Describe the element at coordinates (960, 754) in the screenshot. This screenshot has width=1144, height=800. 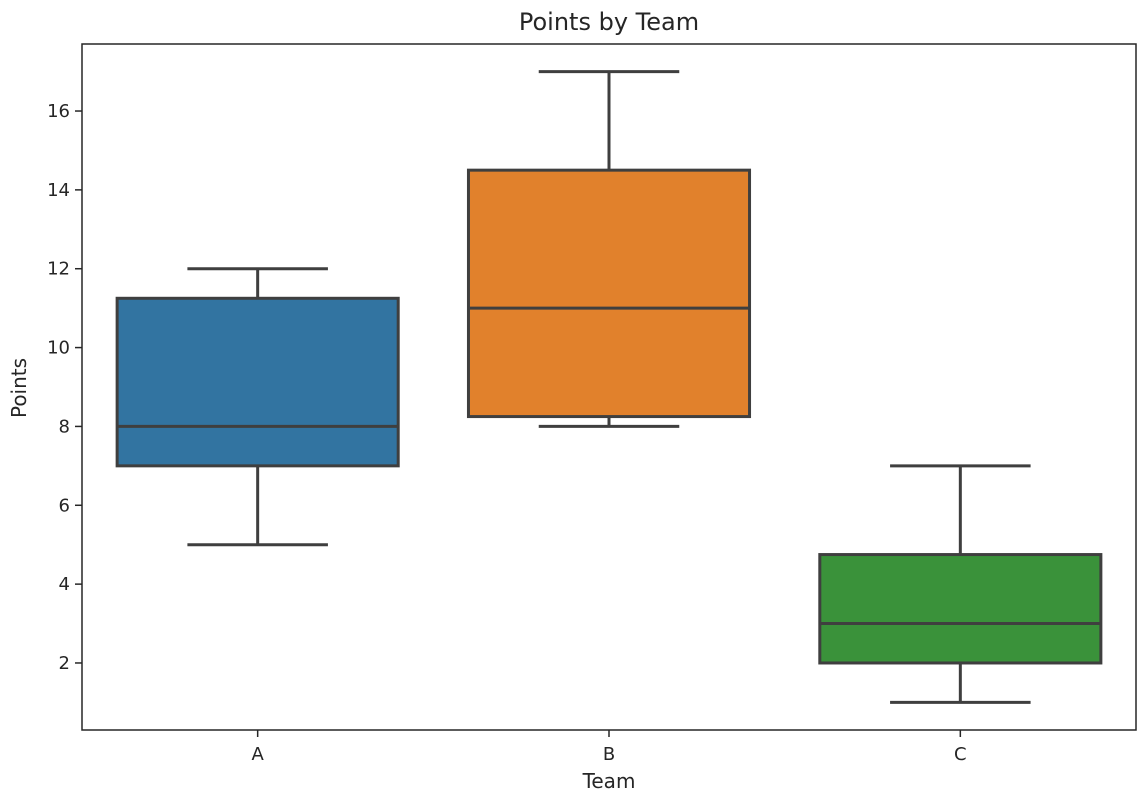
I see `x-tick-label: C` at that location.